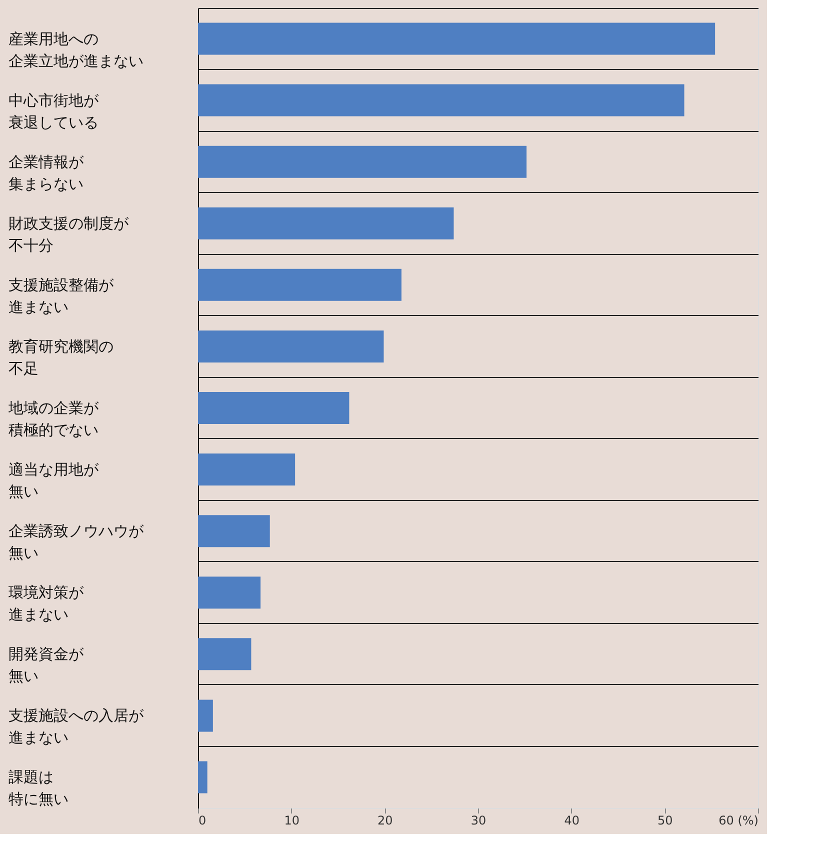  Describe the element at coordinates (76, 50) in the screenshot. I see `y-tick-label: 産業用地への企業立地が進まない` at that location.